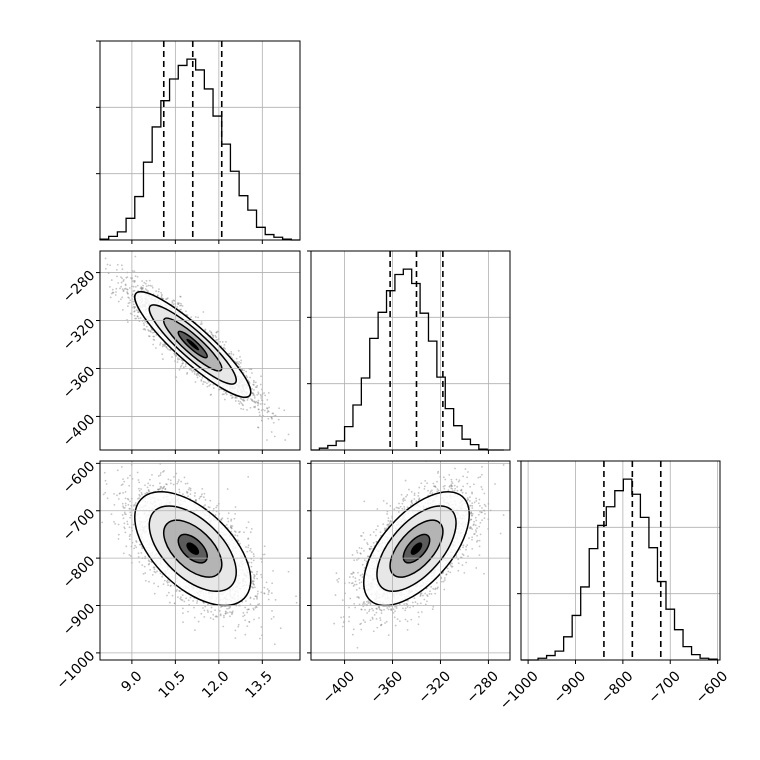 This screenshot has height=760, width=760. I want to click on histogram-step-line, so click(408, 359).